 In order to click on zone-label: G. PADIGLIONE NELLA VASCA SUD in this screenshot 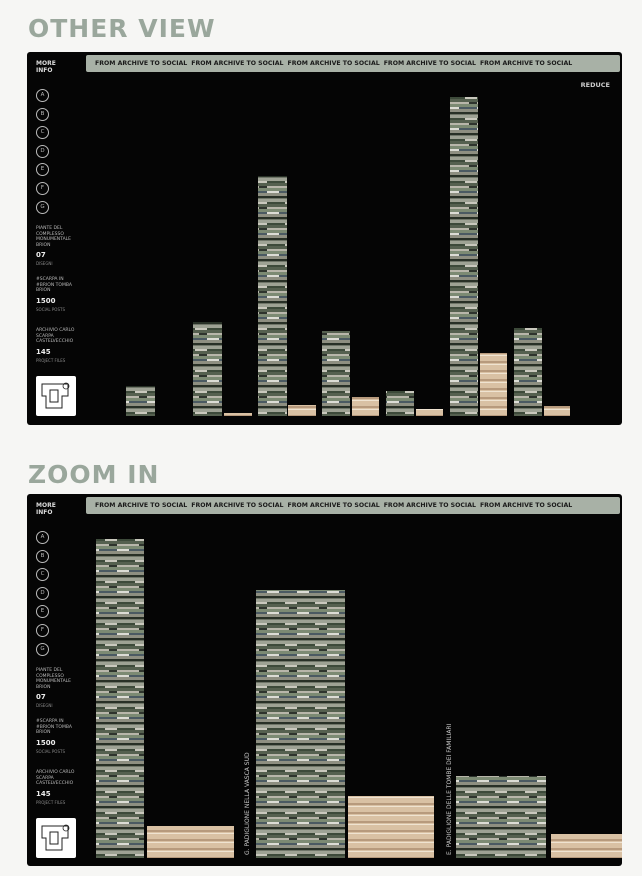, I will do `click(247, 803)`.